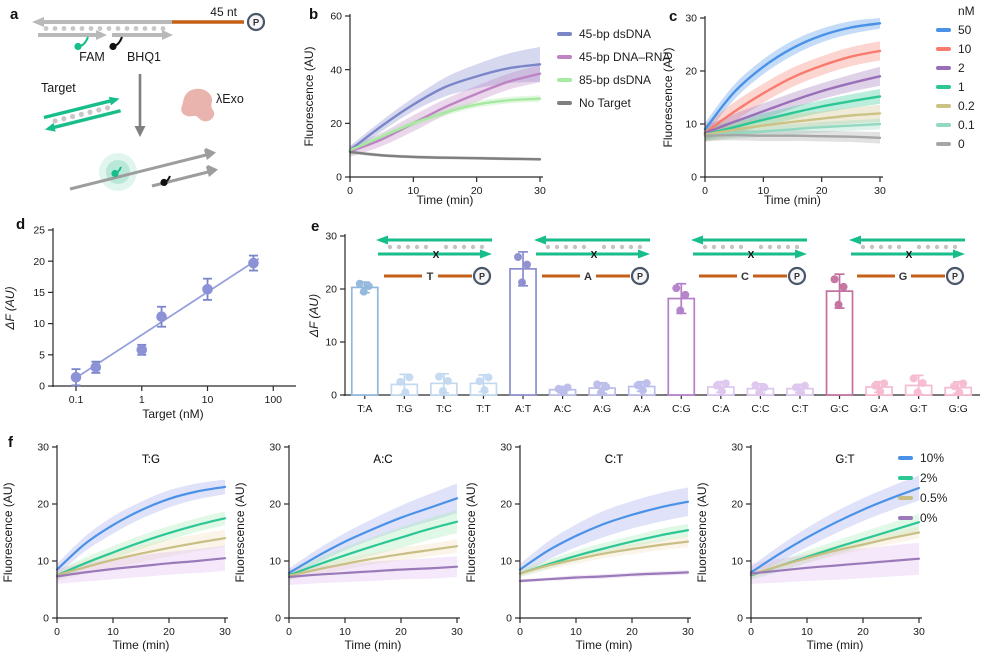 Image resolution: width=993 pixels, height=661 pixels. What do you see at coordinates (336, 17) in the screenshot?
I see `svg-text: 60` at bounding box center [336, 17].